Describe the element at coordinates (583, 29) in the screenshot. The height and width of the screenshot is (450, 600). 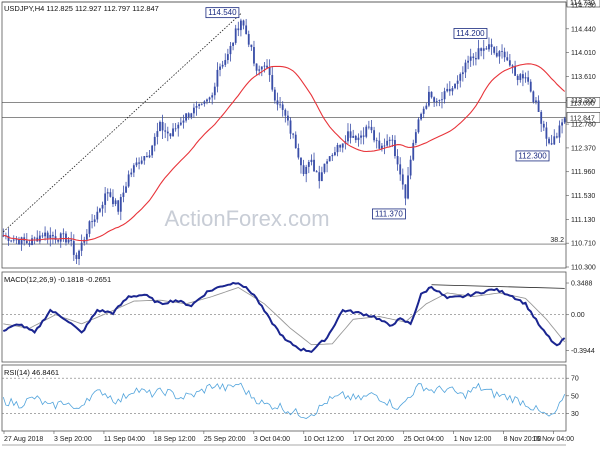
I see `price-y-tick-label: 114.440` at that location.